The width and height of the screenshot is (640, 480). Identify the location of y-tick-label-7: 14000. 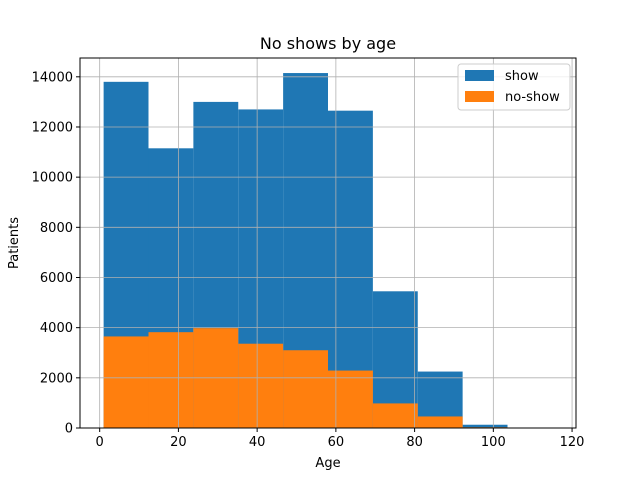
(52, 77).